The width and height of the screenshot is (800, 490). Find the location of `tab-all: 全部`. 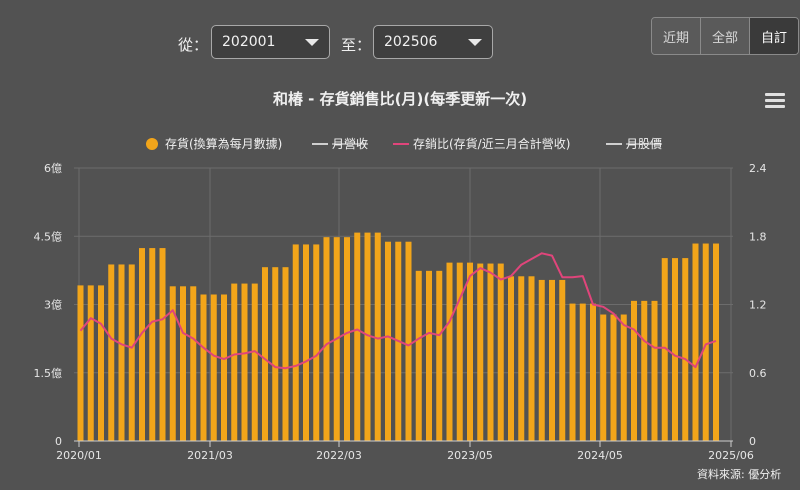

tab-all: 全部 is located at coordinates (725, 36).